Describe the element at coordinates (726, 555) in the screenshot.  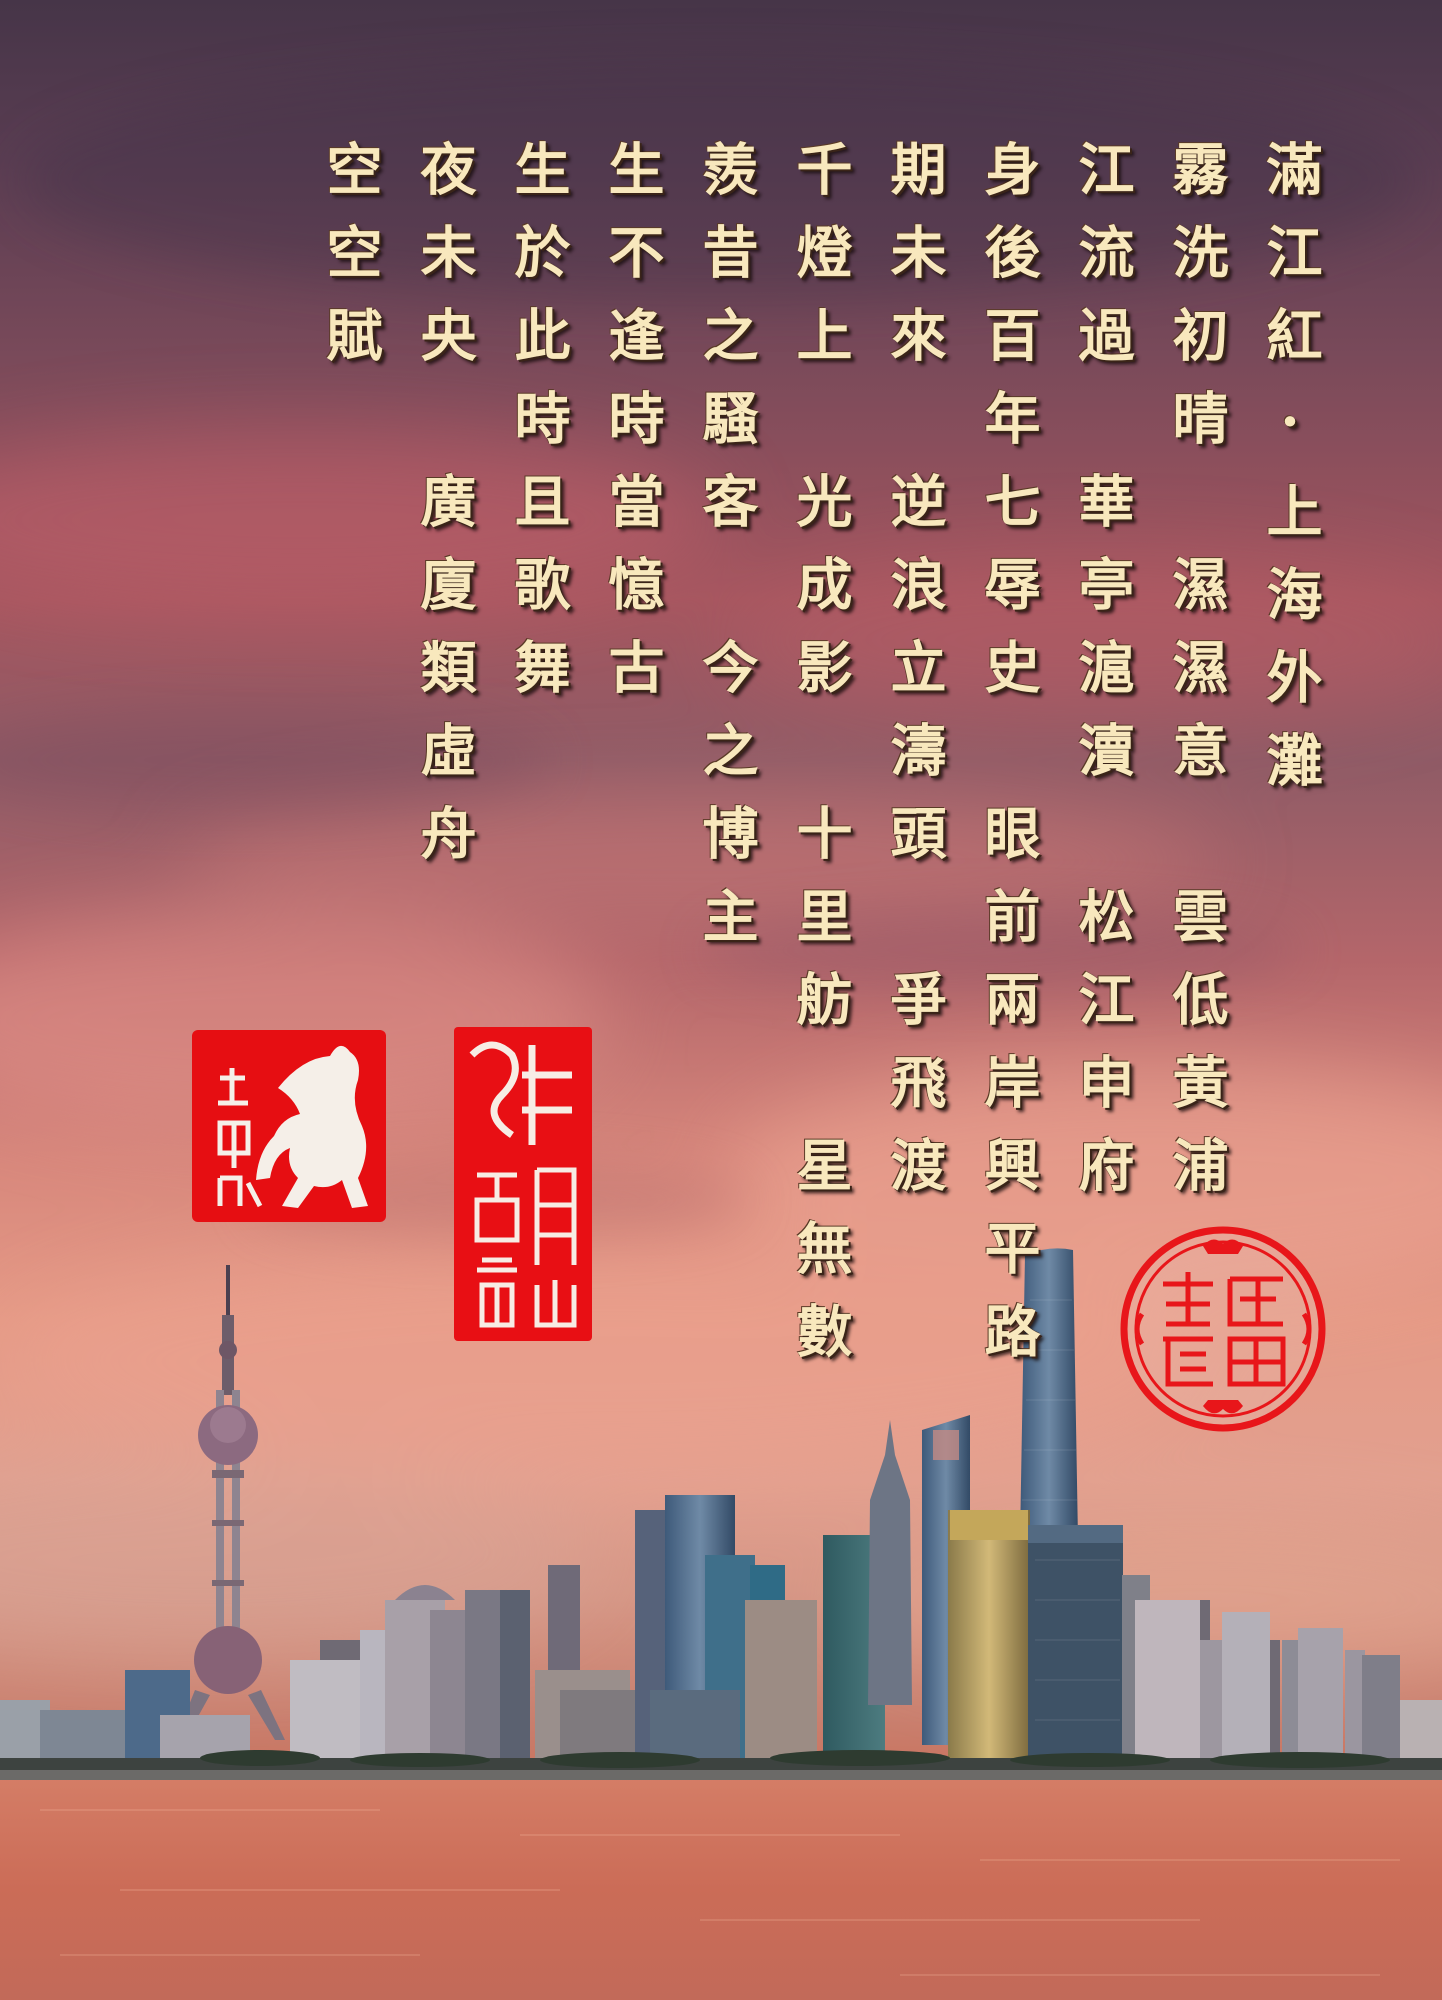
I see `poem-column-7: 羨昔之騷客 今之博主` at that location.